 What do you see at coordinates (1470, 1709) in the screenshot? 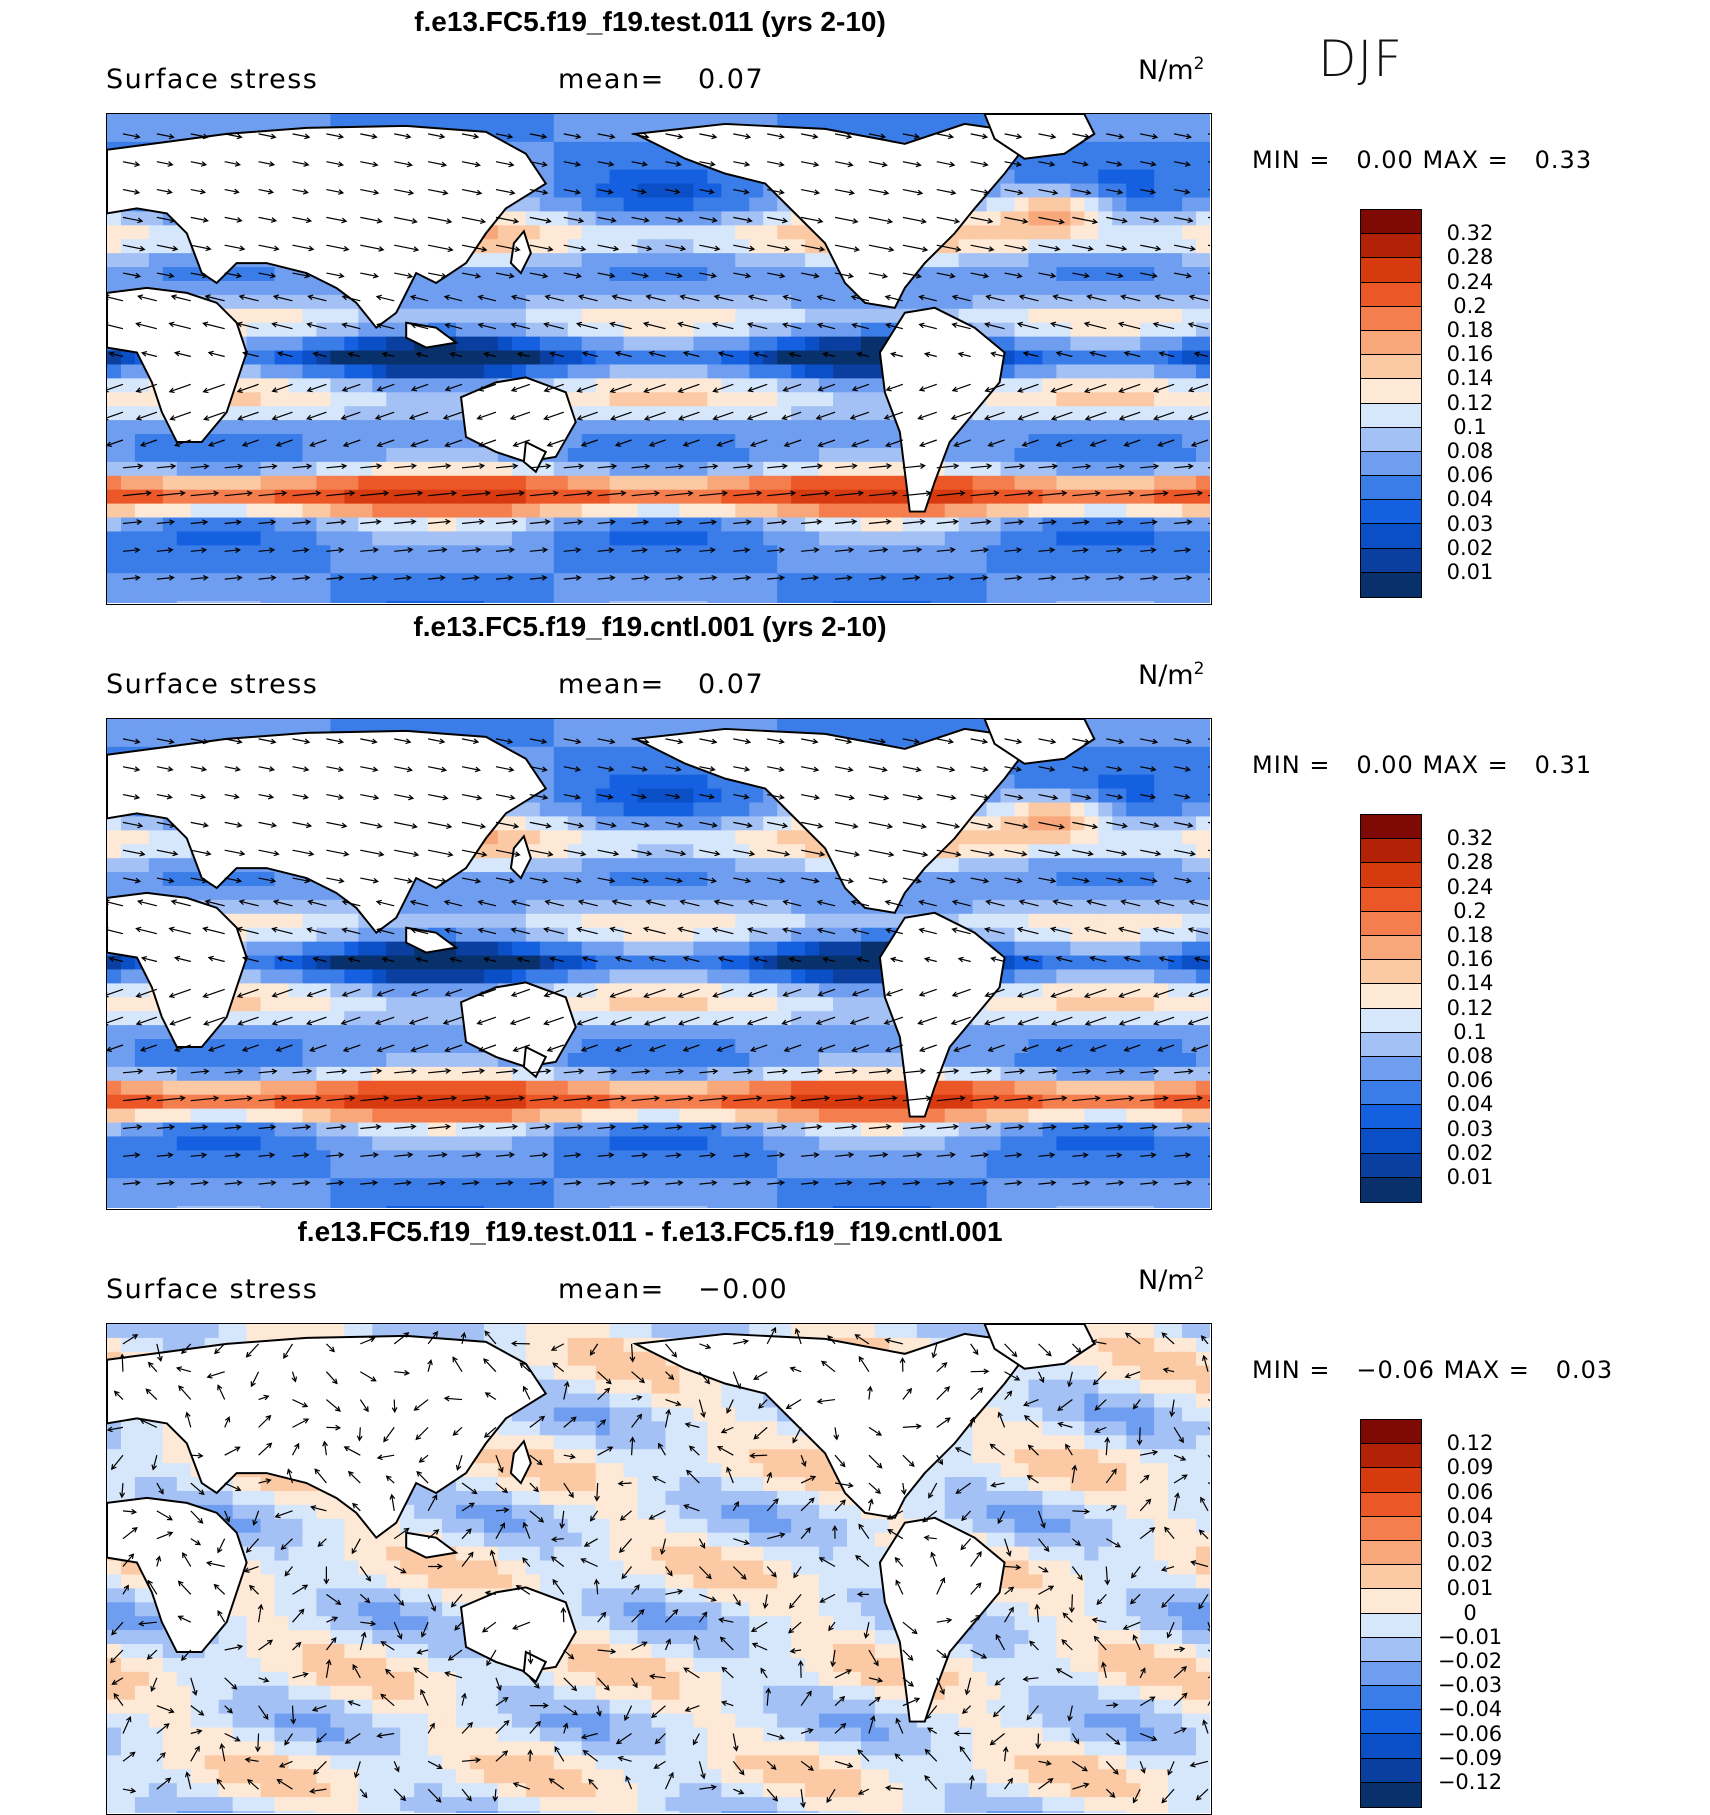
I see `color-level-label: −0.04` at bounding box center [1470, 1709].